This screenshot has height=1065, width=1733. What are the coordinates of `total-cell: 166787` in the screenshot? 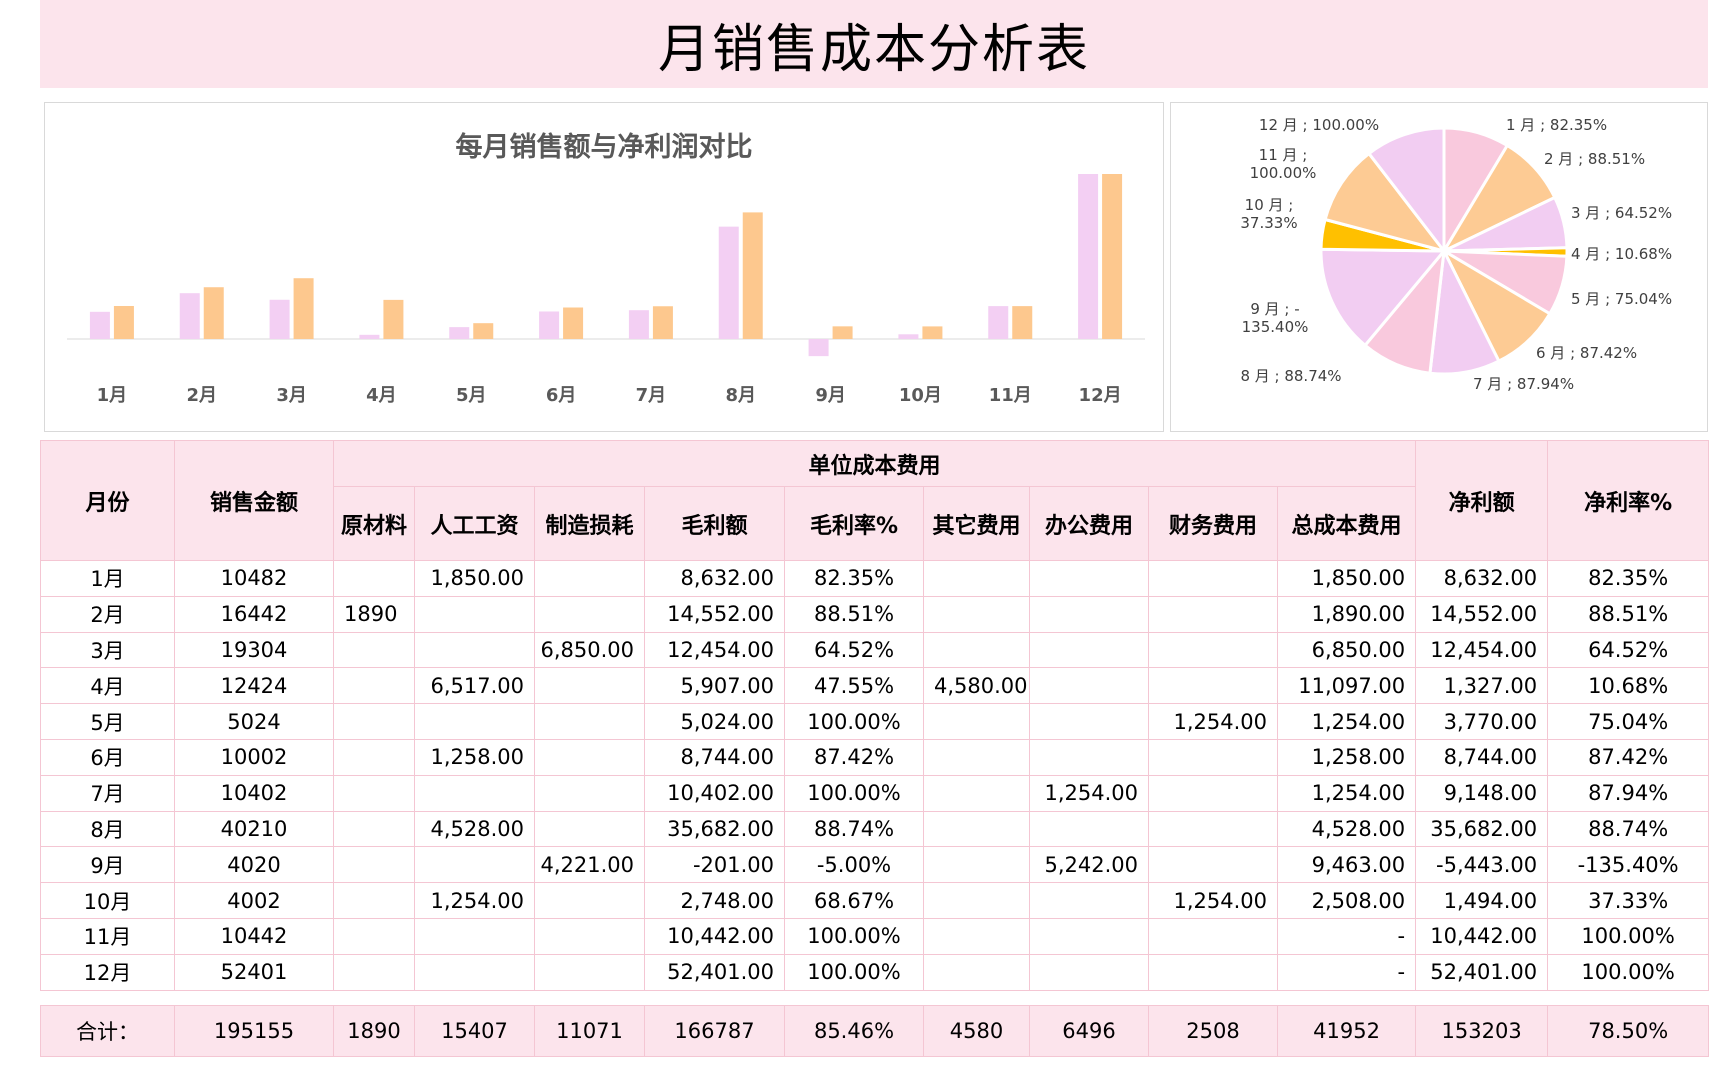 It's located at (714, 1030).